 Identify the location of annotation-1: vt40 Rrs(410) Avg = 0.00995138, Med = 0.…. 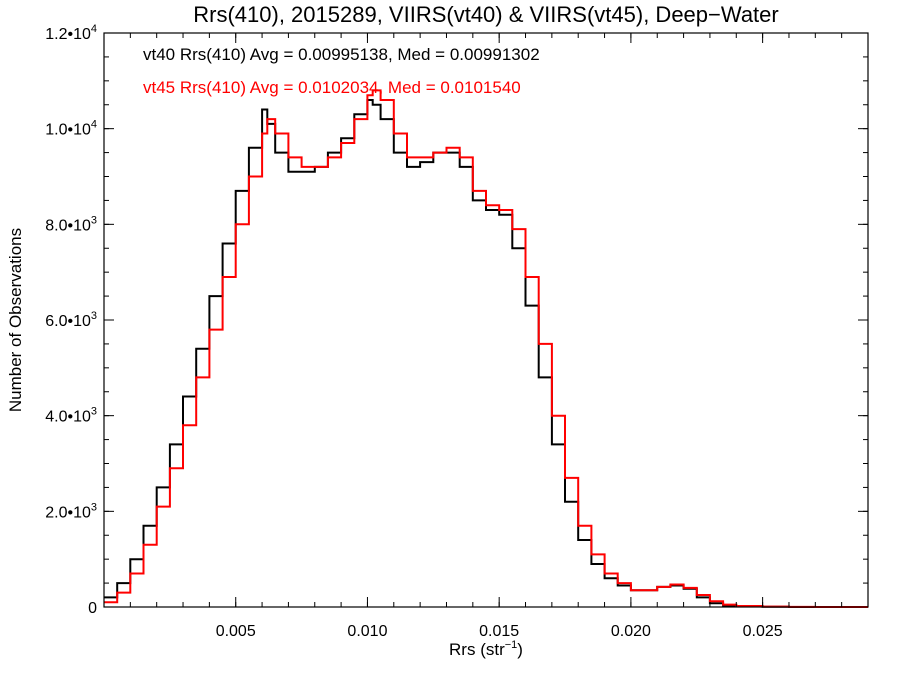
(341, 54).